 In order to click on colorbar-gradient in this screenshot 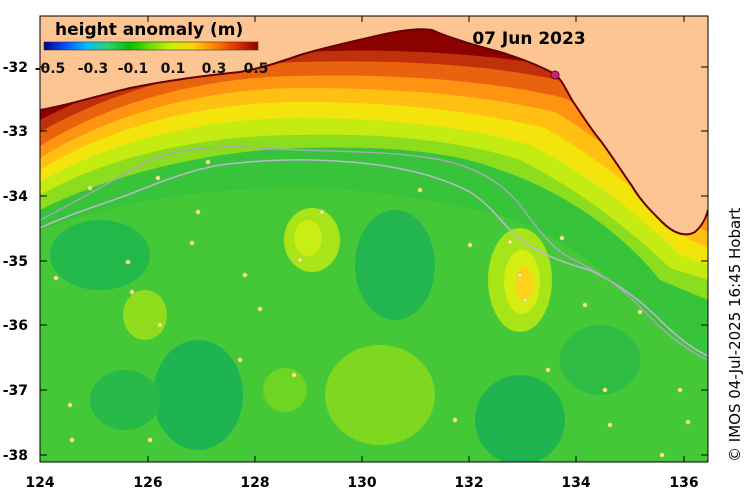, I will do `click(151, 46)`.